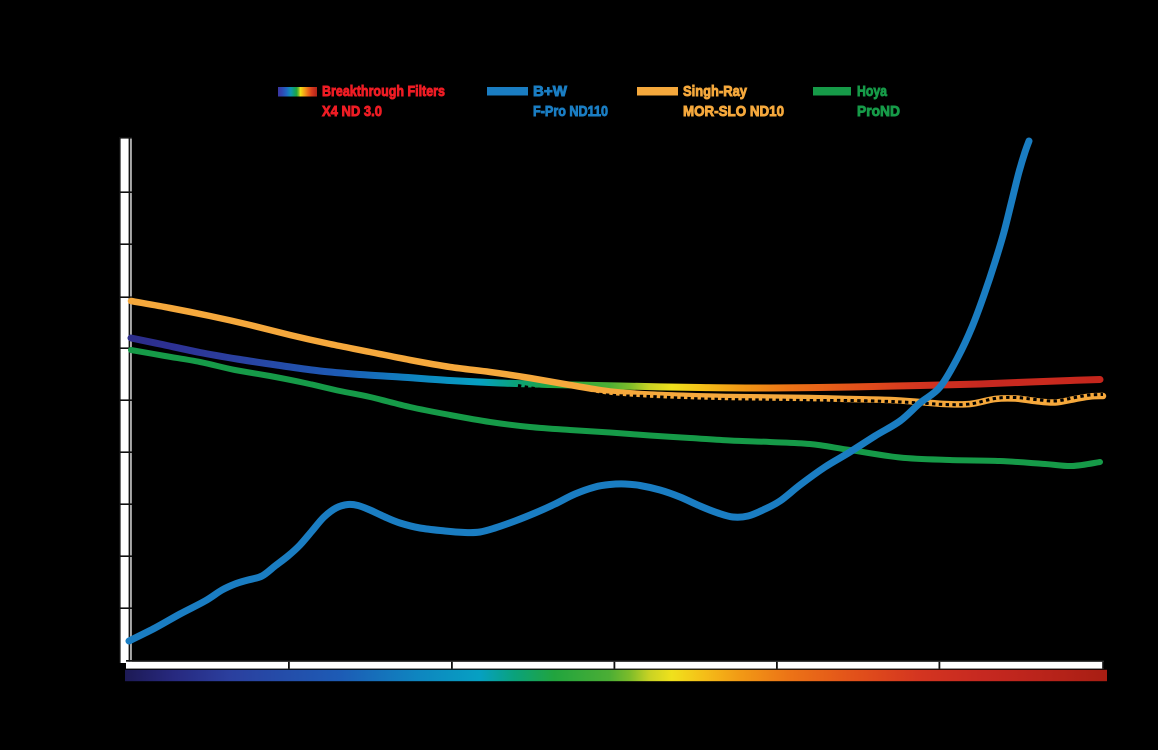 This screenshot has width=1158, height=750. What do you see at coordinates (352, 111) in the screenshot?
I see `svg-text: X4 ND 3.0` at bounding box center [352, 111].